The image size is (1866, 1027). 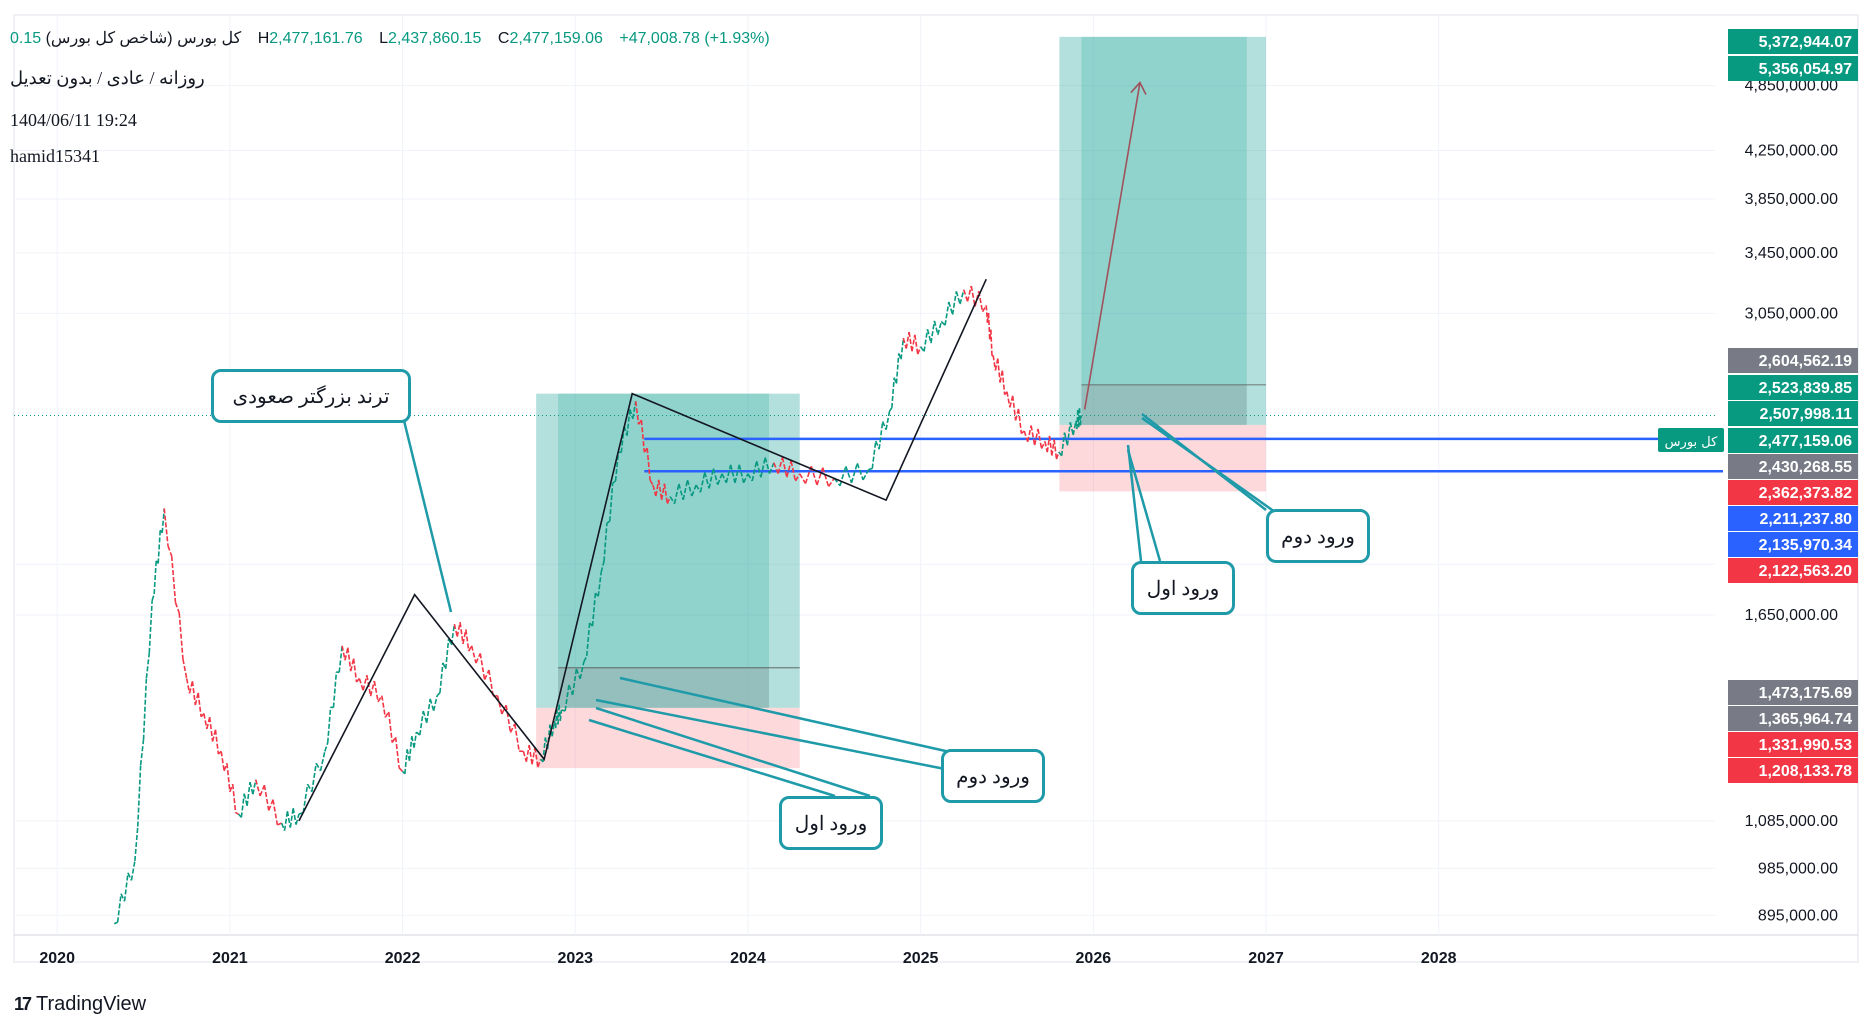 What do you see at coordinates (1806, 493) in the screenshot?
I see `price-badge-label: 2,362,373.82` at bounding box center [1806, 493].